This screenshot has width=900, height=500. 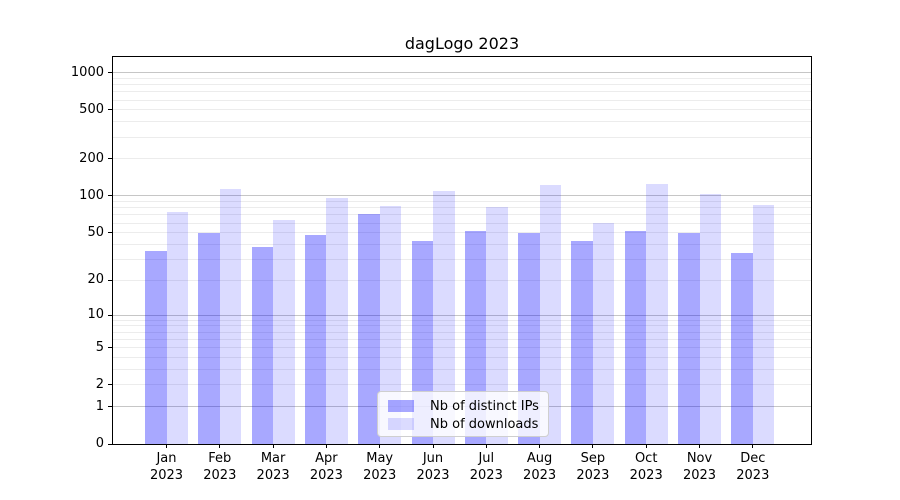 I want to click on bar-nb-of-downloads-sep, so click(x=603, y=333).